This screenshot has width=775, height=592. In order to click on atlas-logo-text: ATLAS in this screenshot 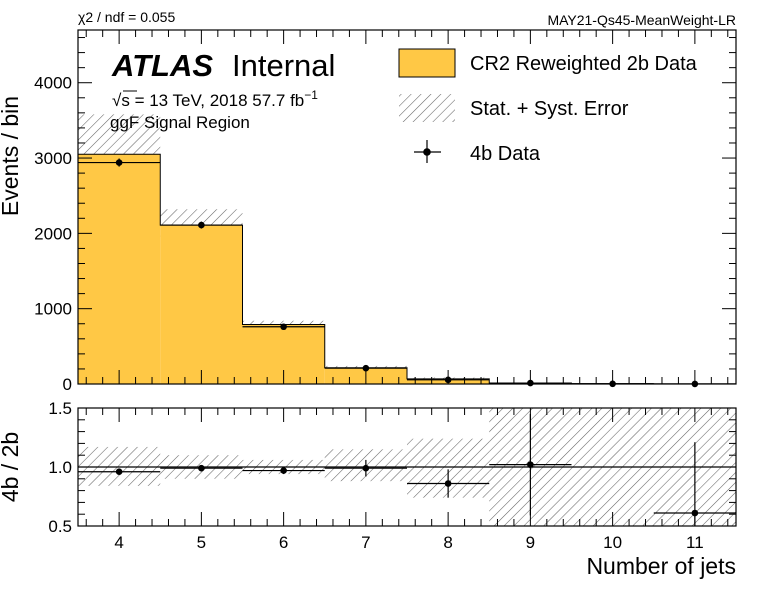, I will do `click(162, 65)`.